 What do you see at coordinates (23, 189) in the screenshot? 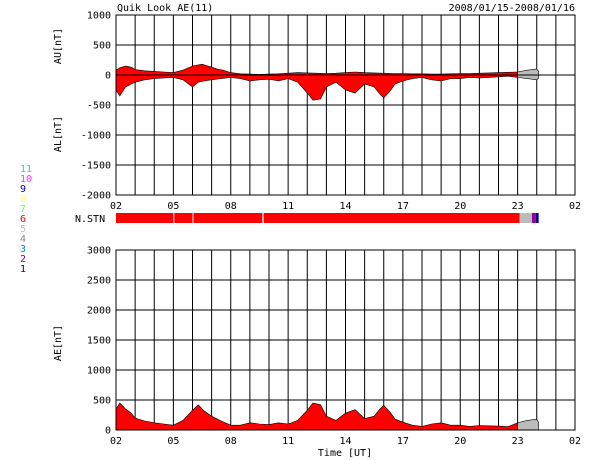
I see `legend-entry: 9` at bounding box center [23, 189].